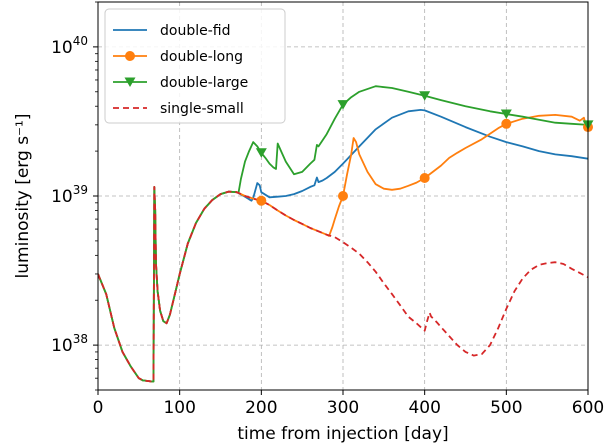  What do you see at coordinates (130, 56) in the screenshot?
I see `legend-marker-double-long` at bounding box center [130, 56].